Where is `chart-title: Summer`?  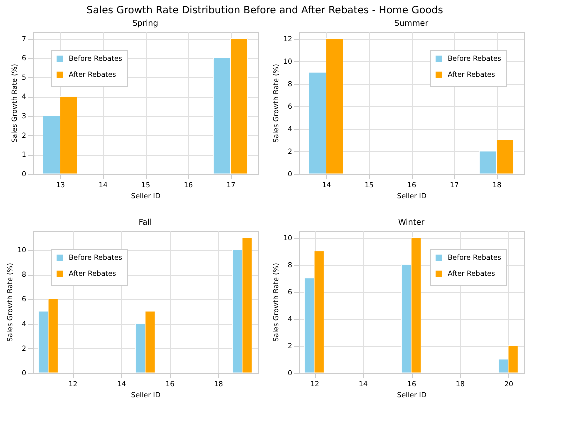
chart-title: Summer is located at coordinates (412, 23).